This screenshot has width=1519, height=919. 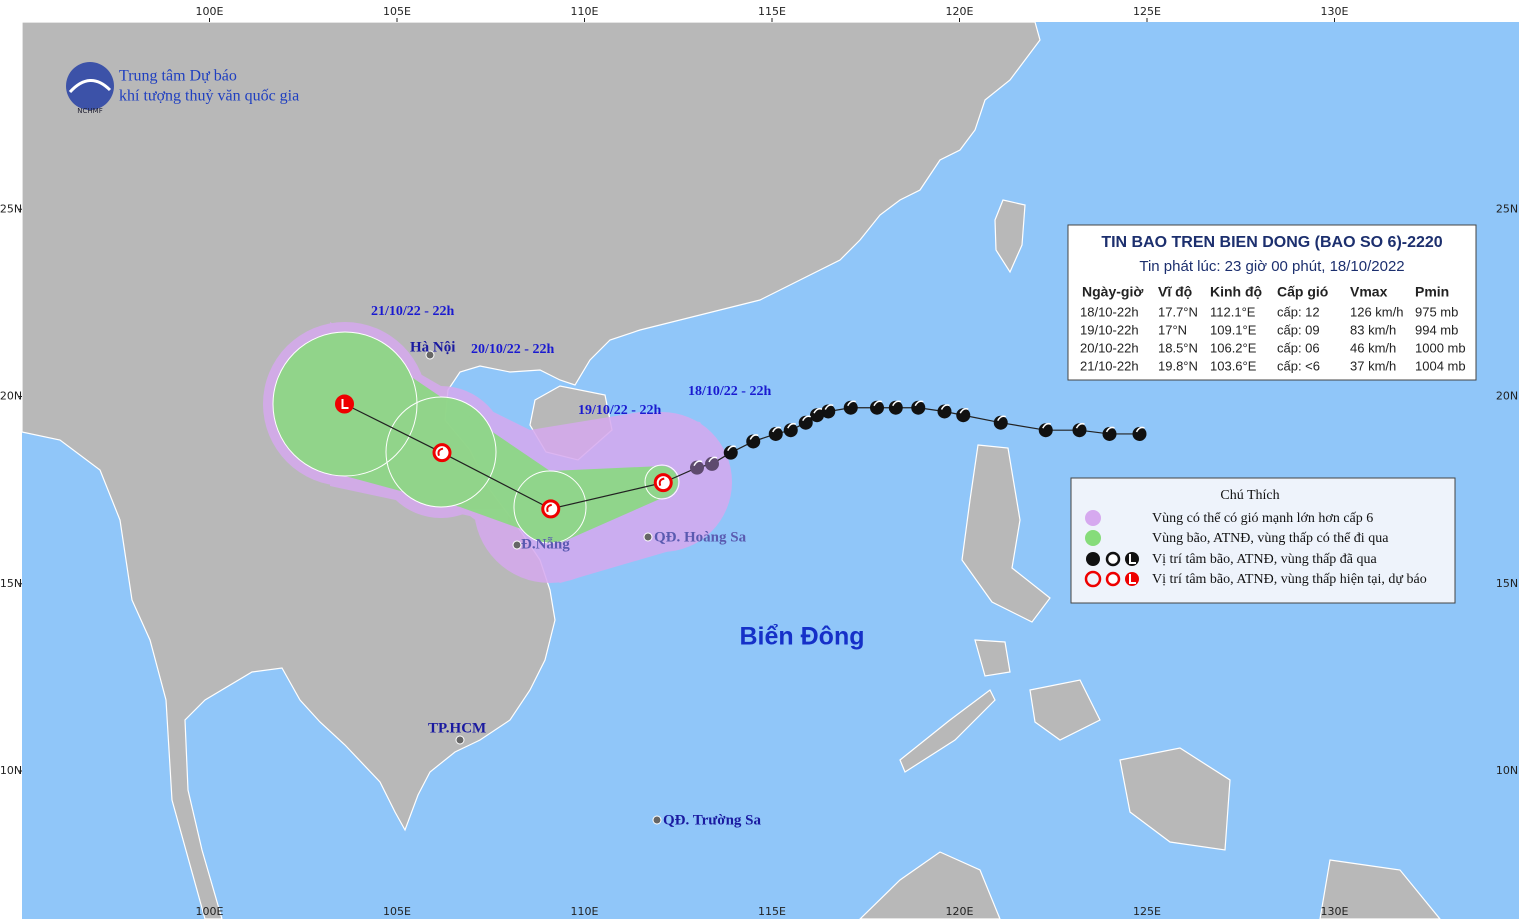 What do you see at coordinates (1236, 292) in the screenshot?
I see `table-header: Kinh độ` at bounding box center [1236, 292].